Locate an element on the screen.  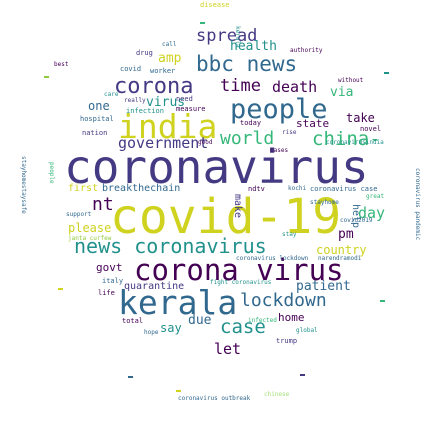
word-day: day is located at coordinates (372, 213).